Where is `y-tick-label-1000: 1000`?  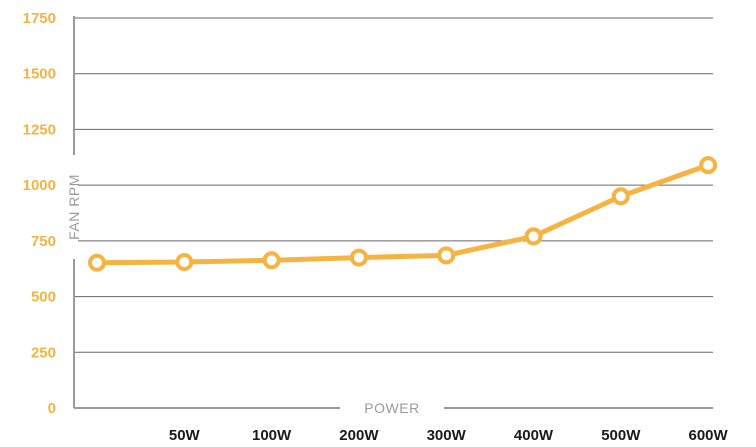 y-tick-label-1000: 1000 is located at coordinates (39, 185).